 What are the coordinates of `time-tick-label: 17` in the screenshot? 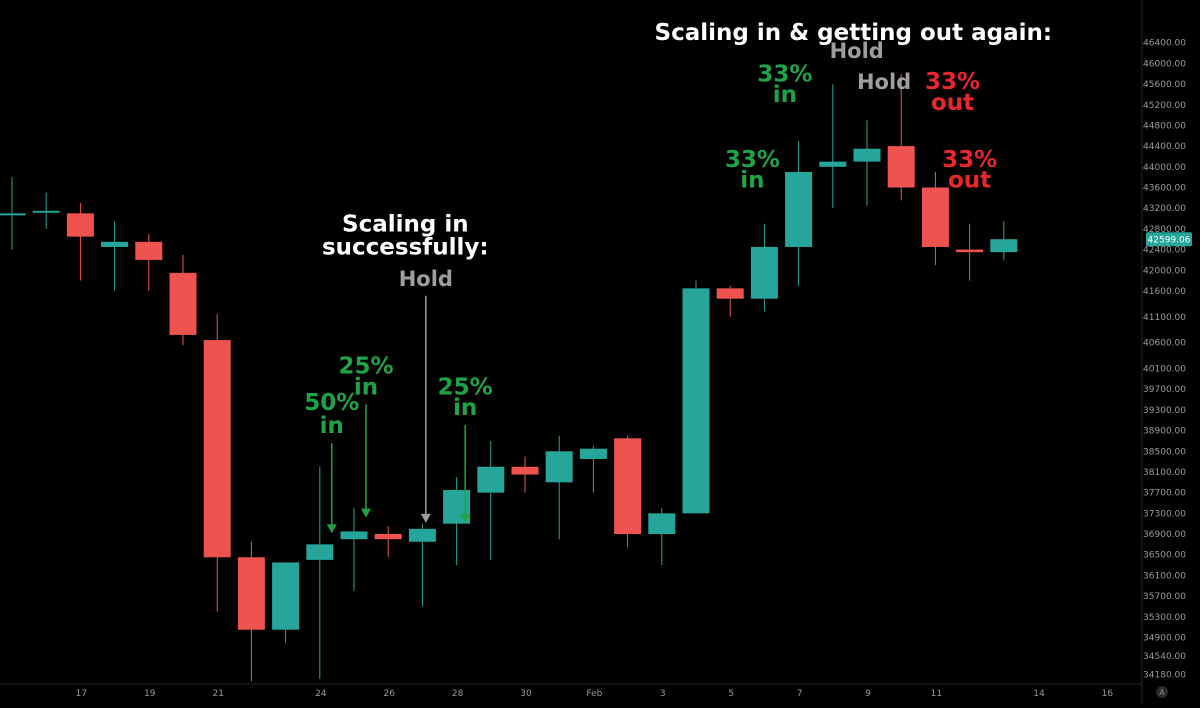 It's located at (81, 694).